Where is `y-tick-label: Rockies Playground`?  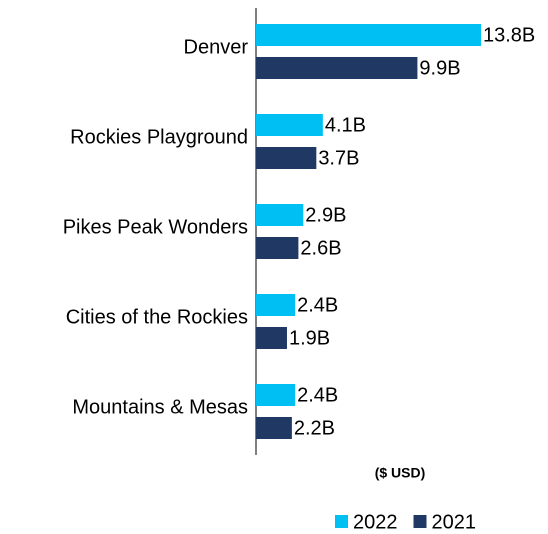
y-tick-label: Rockies Playground is located at coordinates (159, 137).